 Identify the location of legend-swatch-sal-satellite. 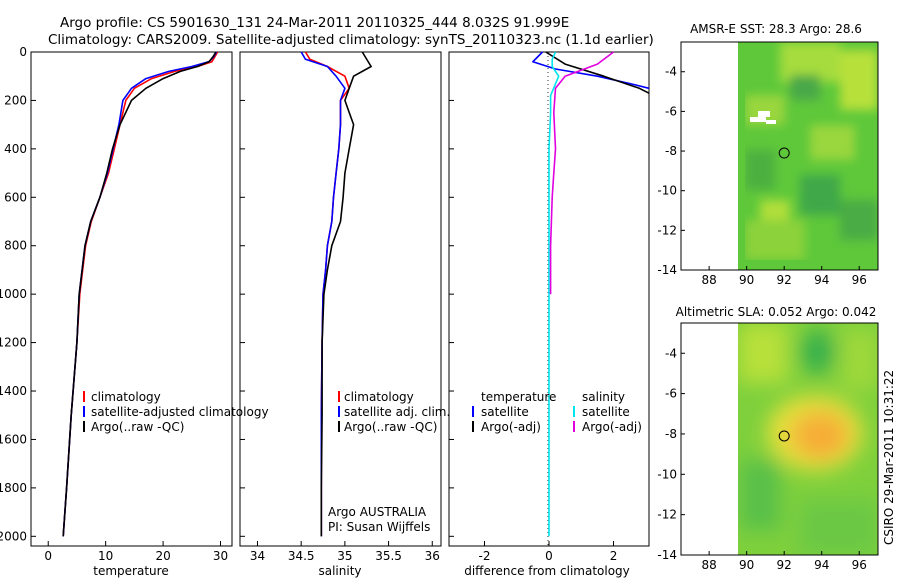
(574, 411).